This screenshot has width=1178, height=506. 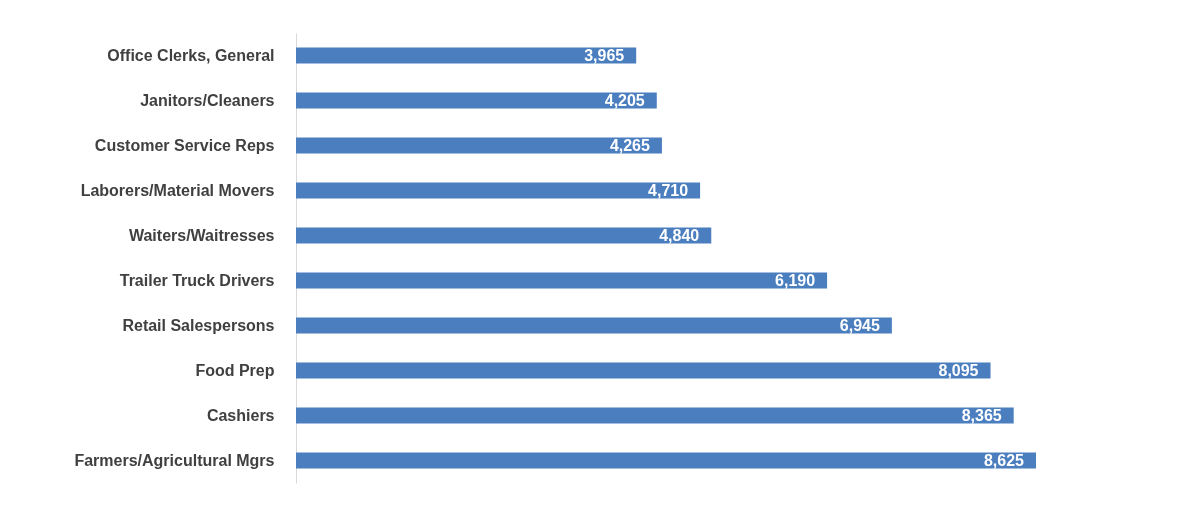 What do you see at coordinates (197, 280) in the screenshot?
I see `y-tick-label: Trailer Truck Drivers` at bounding box center [197, 280].